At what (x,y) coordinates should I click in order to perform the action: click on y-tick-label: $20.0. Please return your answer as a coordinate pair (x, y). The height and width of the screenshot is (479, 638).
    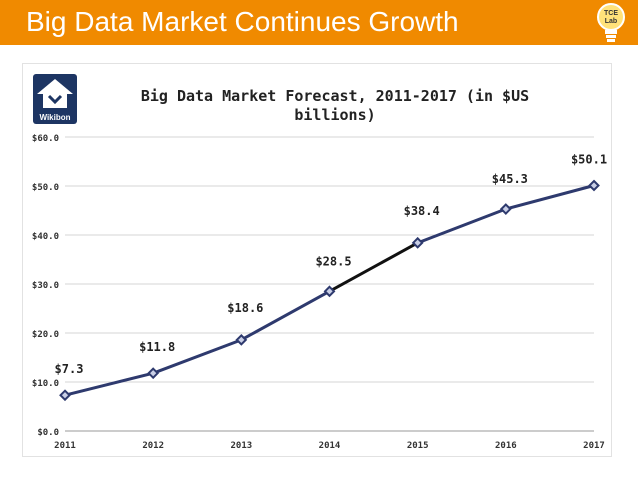
    Looking at the image, I should click on (45, 335).